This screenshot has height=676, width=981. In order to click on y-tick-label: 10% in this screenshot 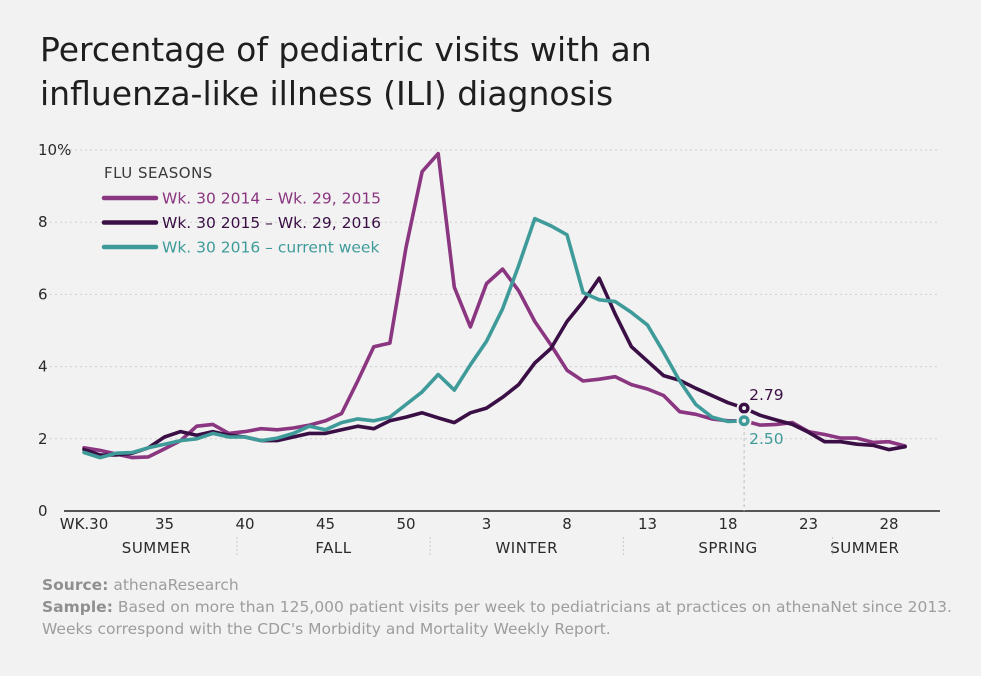, I will do `click(54, 150)`.